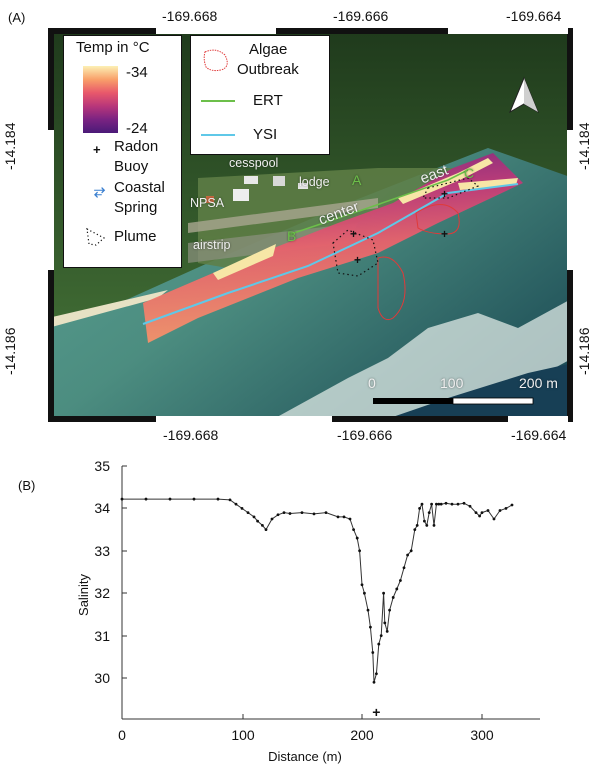 This screenshot has width=600, height=770. I want to click on y-ticks: 35 34 33 32 31 30, so click(110, 572).